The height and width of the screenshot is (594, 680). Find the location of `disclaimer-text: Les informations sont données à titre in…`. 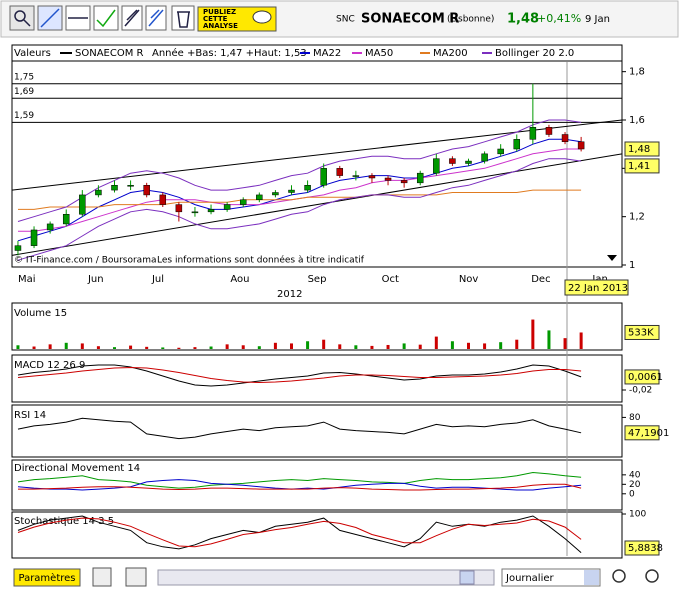

disclaimer-text: Les informations sont données à titre in… is located at coordinates (261, 260).